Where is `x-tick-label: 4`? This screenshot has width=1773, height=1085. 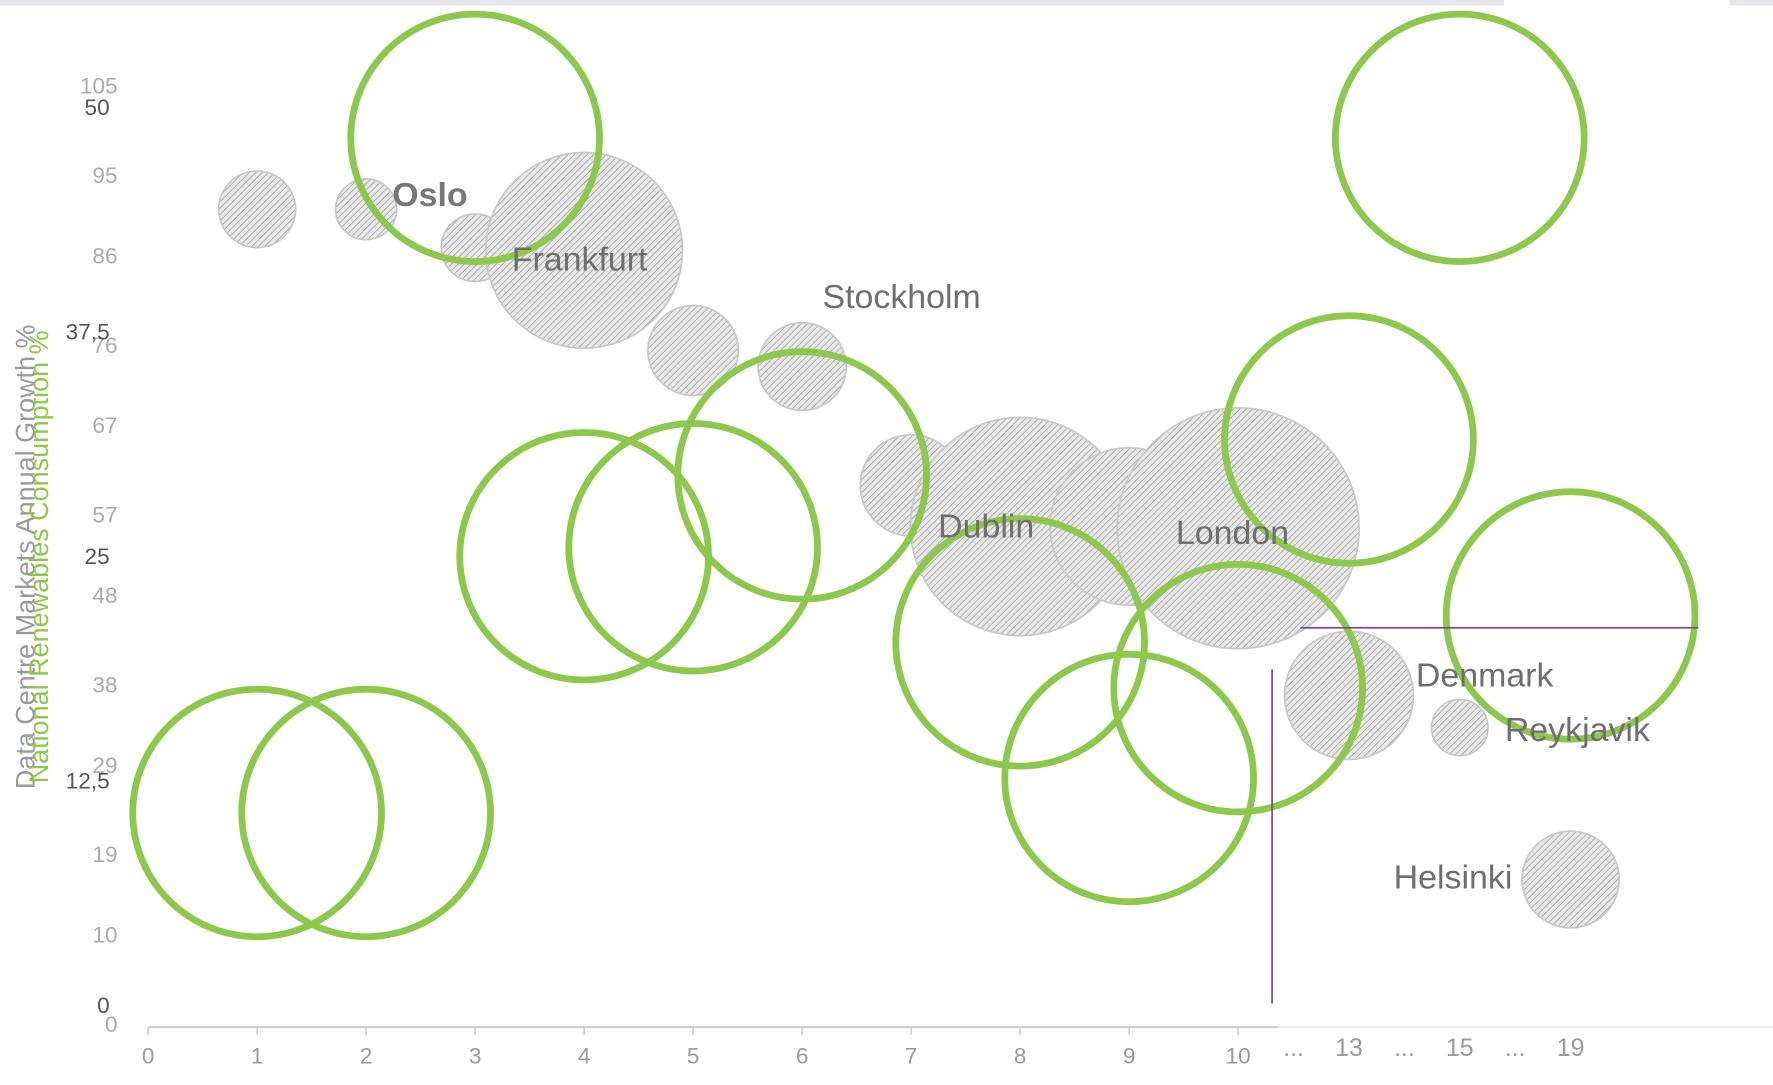
x-tick-label: 4 is located at coordinates (584, 1055).